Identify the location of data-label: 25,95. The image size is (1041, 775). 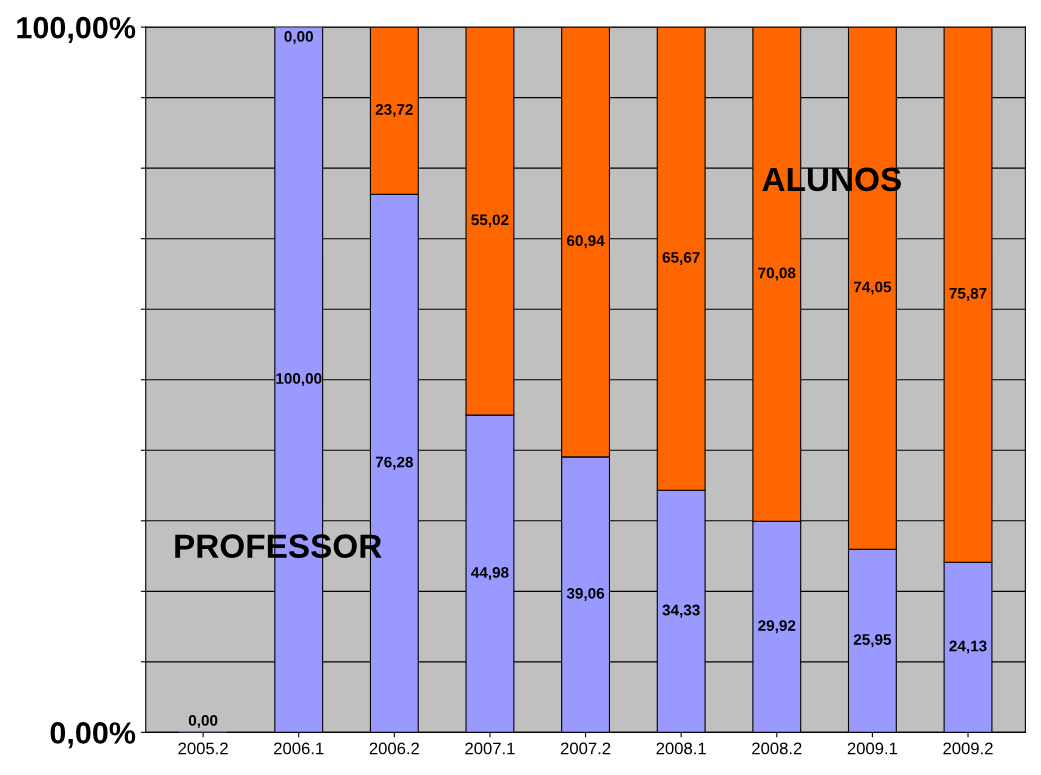
(872, 641).